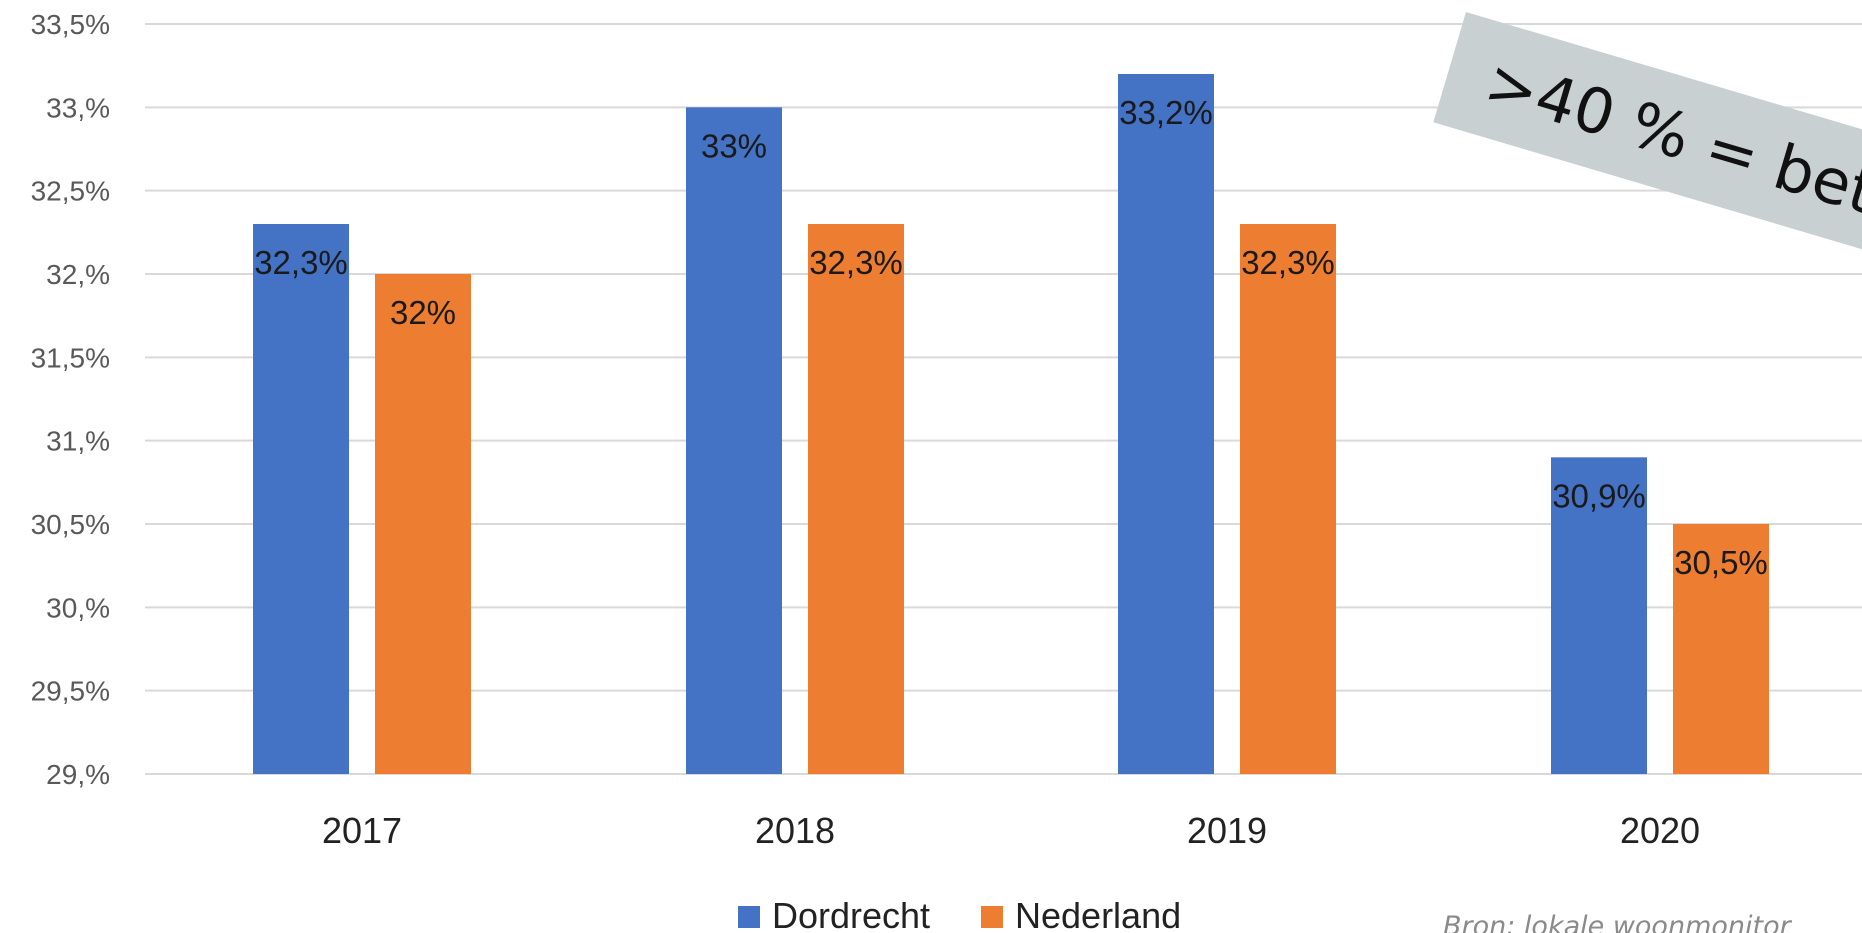  I want to click on x-tick-label: 2019, so click(1227, 830).